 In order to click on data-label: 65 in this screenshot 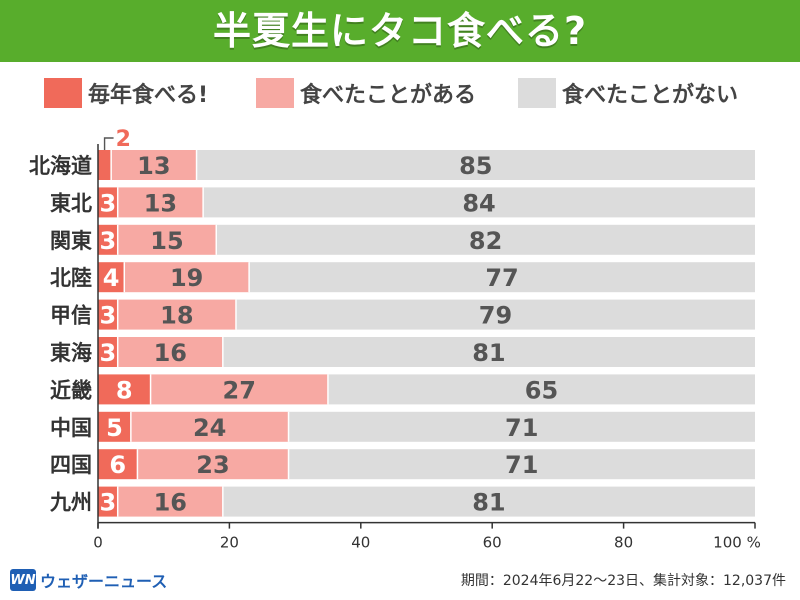, I will do `click(541, 390)`.